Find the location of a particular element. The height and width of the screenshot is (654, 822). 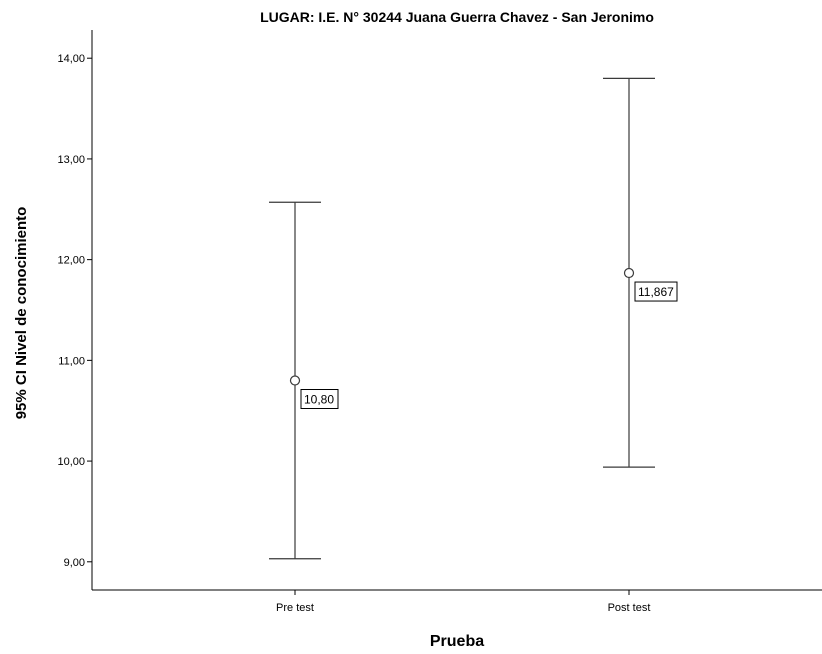

data-label-text: 10,80 is located at coordinates (319, 400).